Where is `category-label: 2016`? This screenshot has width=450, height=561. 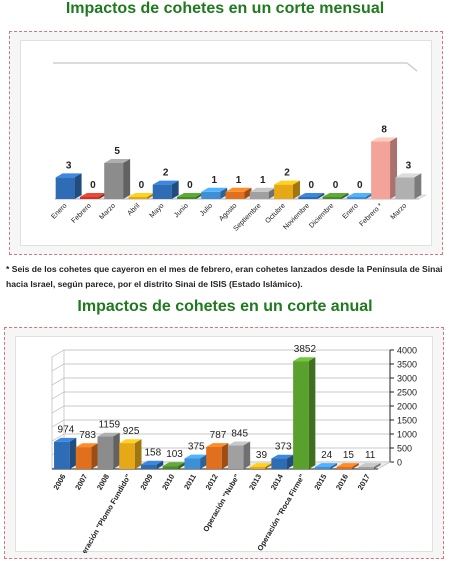 category-label: 2016 is located at coordinates (342, 482).